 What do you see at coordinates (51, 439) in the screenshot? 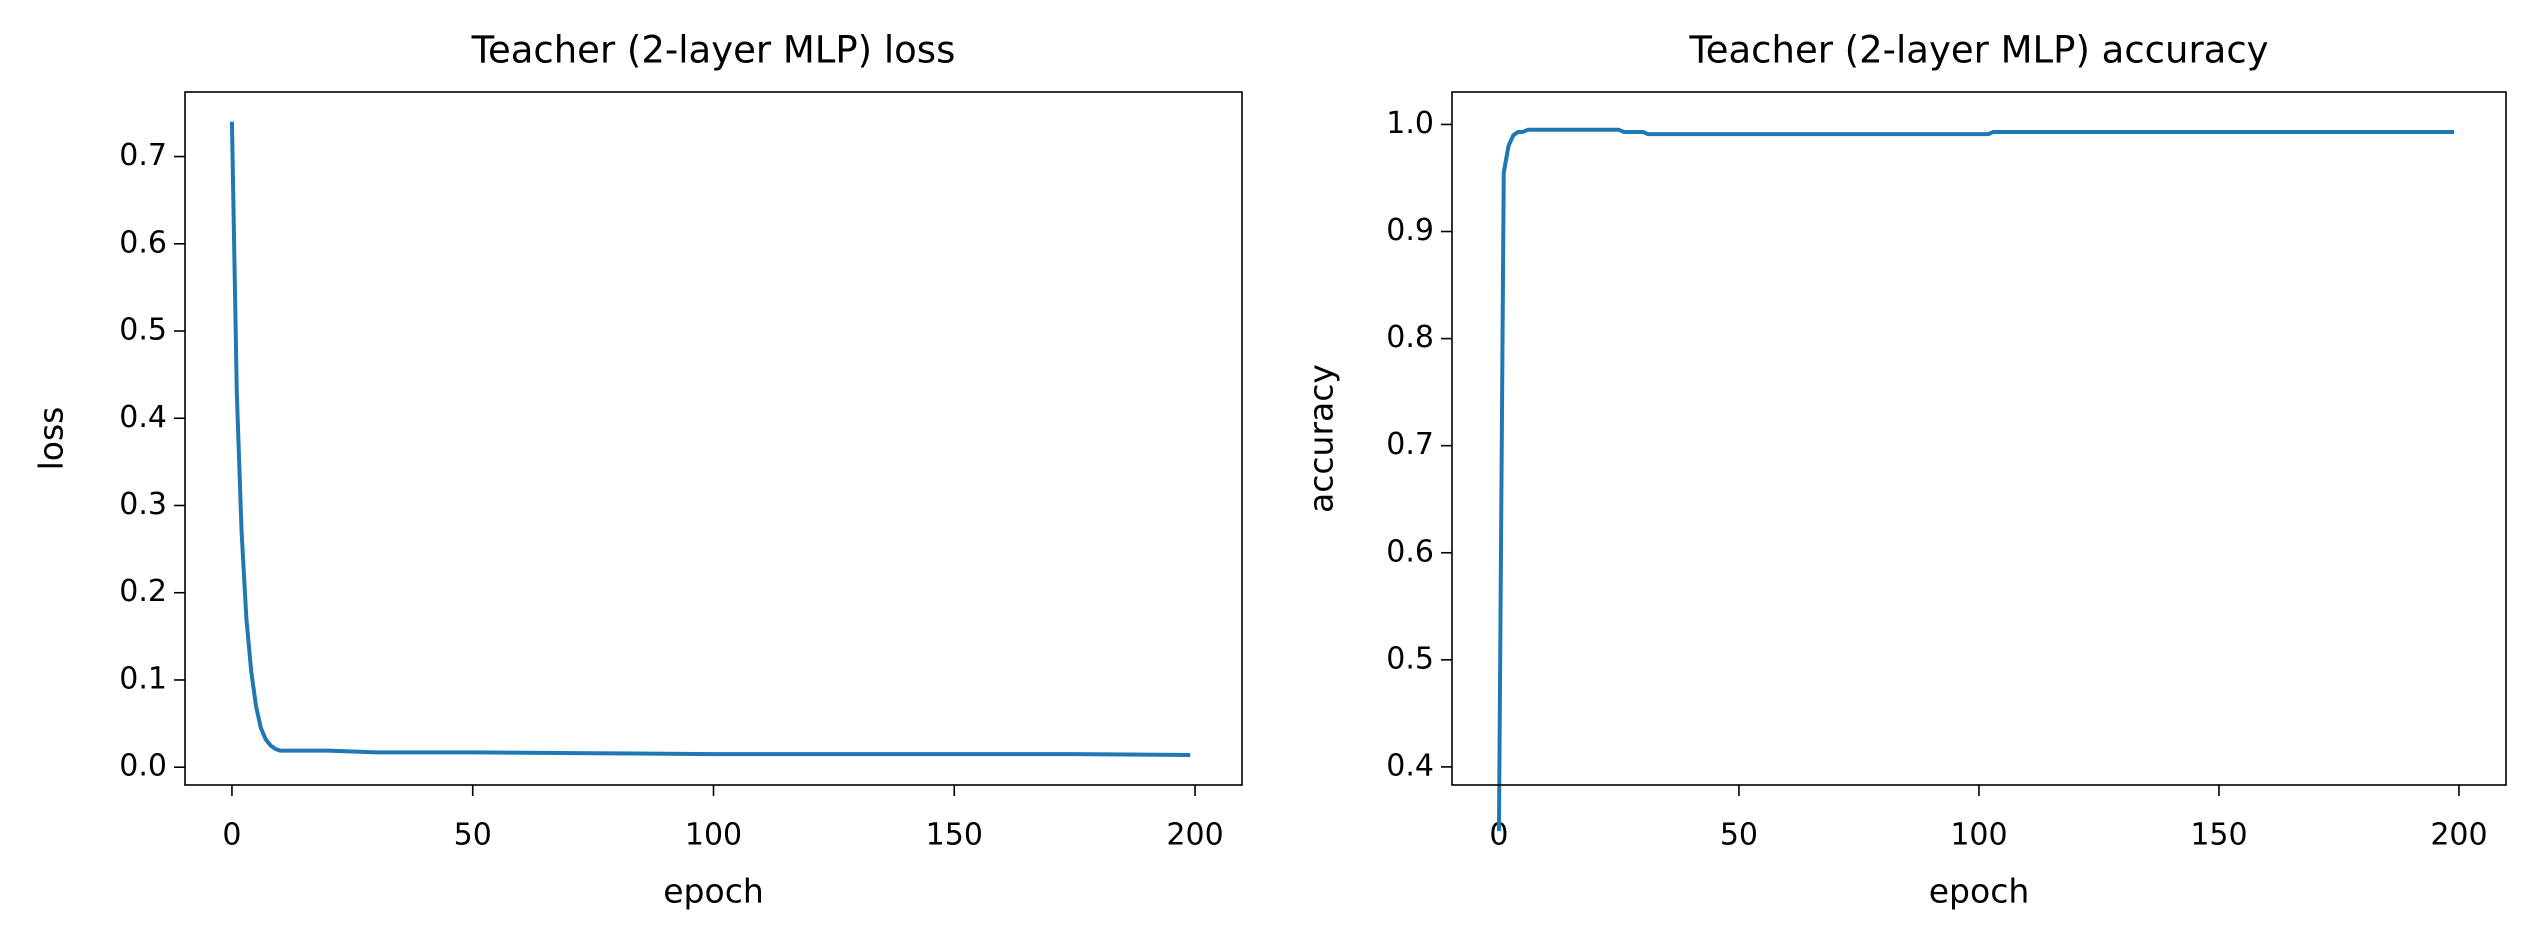
I see `y-axis-label: loss` at bounding box center [51, 439].